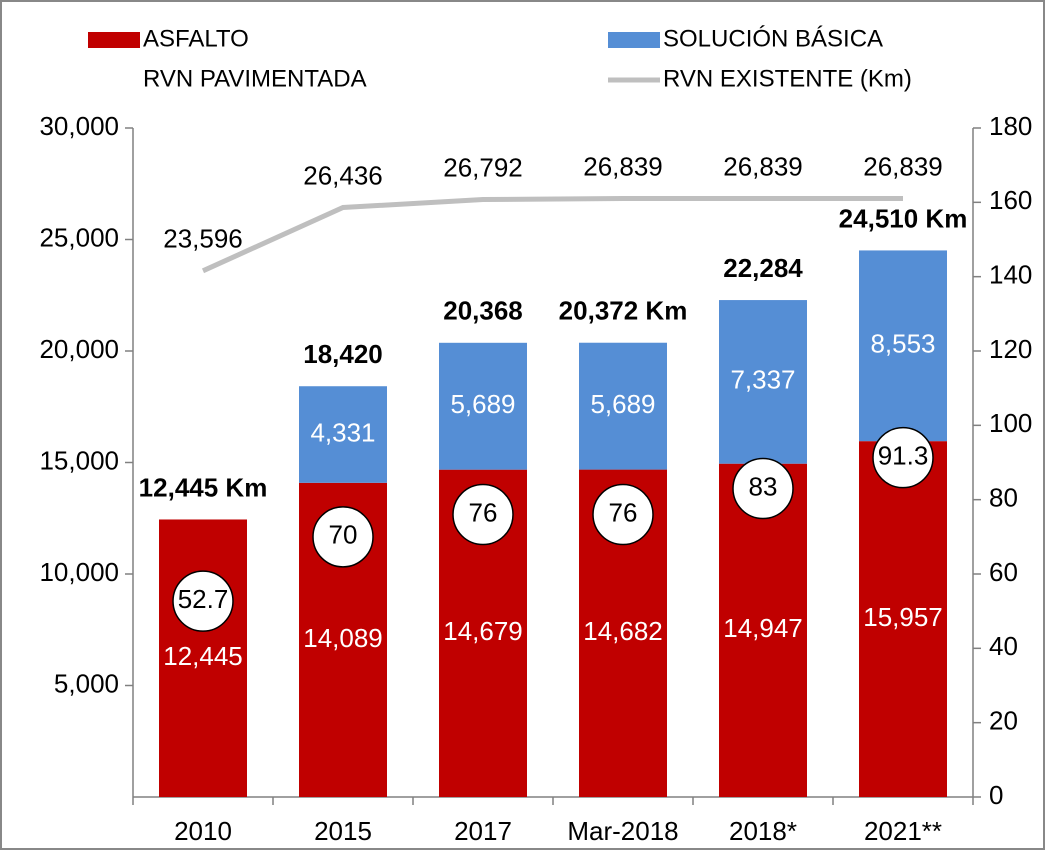  Describe the element at coordinates (1010, 423) in the screenshot. I see `y2-tick-label: 100` at that location.